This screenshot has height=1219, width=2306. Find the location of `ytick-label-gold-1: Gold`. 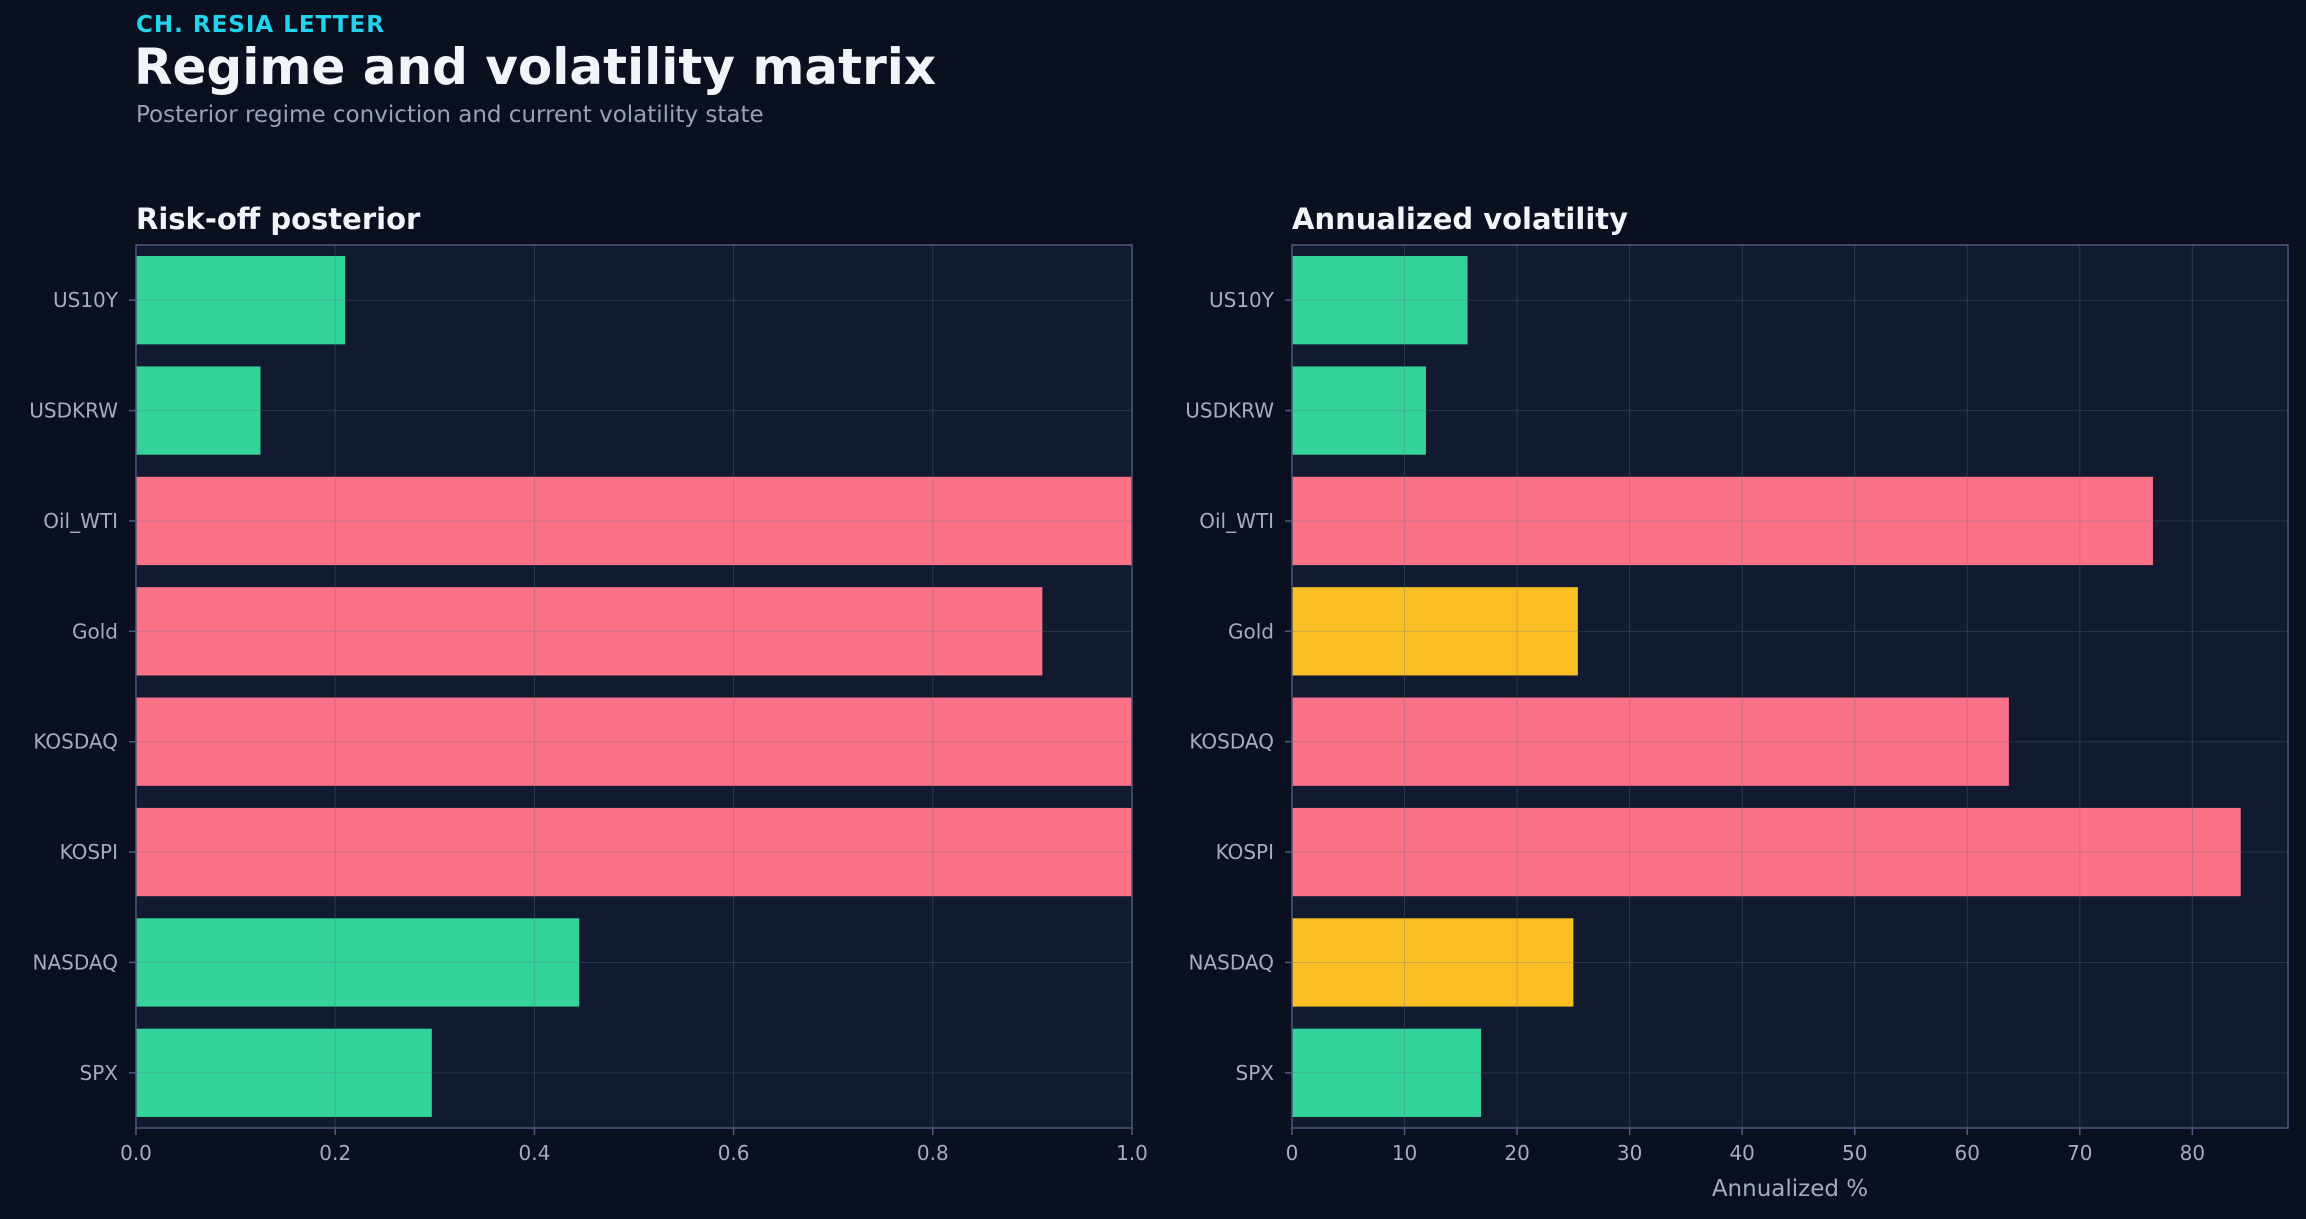

ytick-label-gold-1: Gold is located at coordinates (1251, 631).